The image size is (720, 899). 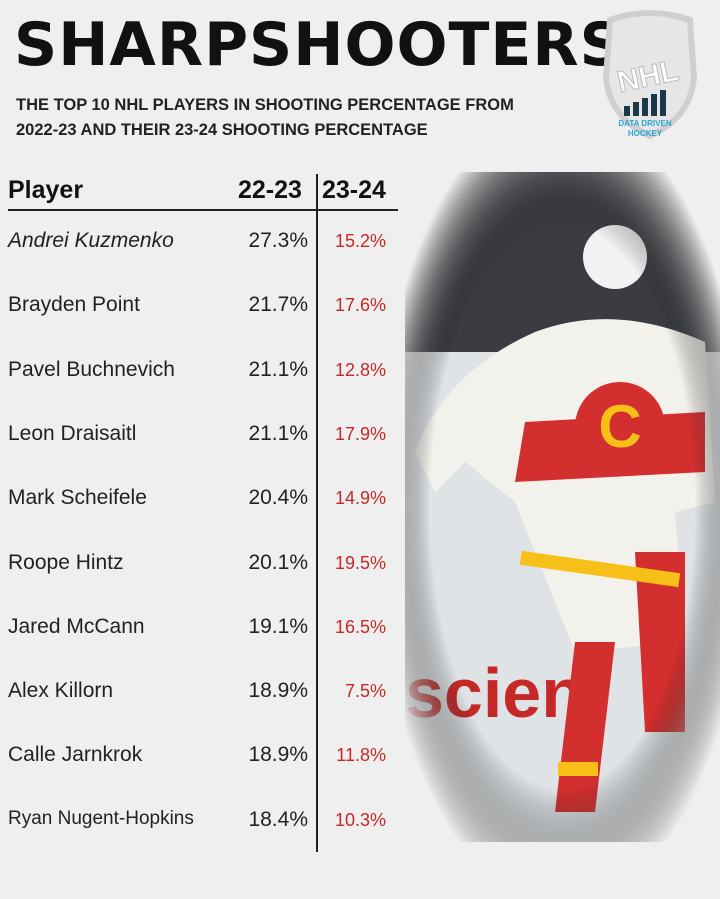 What do you see at coordinates (278, 305) in the screenshot?
I see `stat-2022-23: 21.7%` at bounding box center [278, 305].